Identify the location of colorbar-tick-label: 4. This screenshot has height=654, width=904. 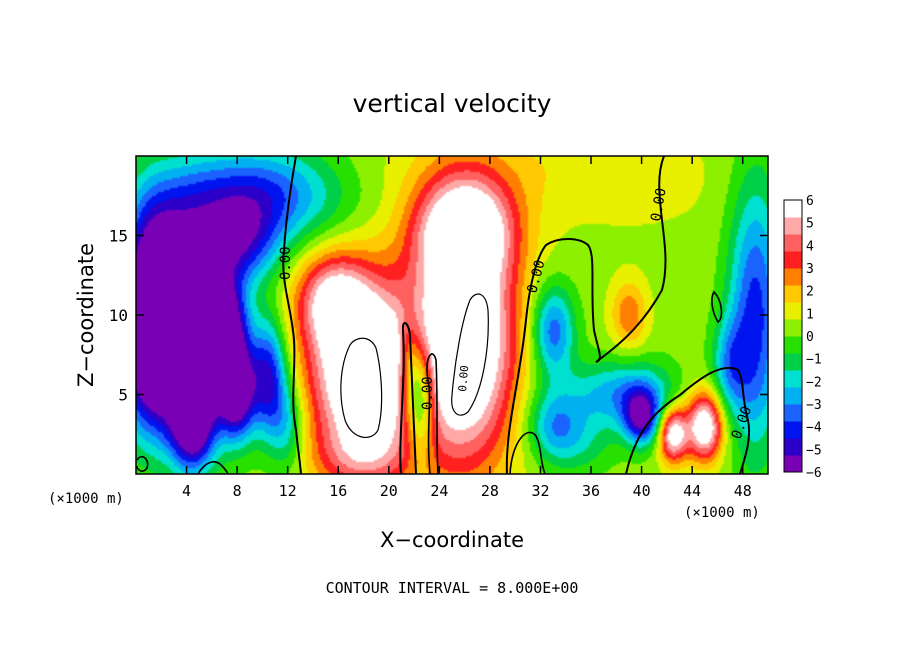
(810, 246).